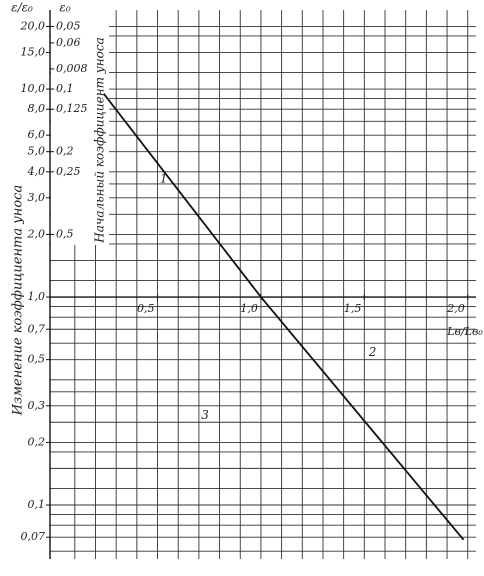  What do you see at coordinates (37, 328) in the screenshot?
I see `y-tick-label: 0,7` at bounding box center [37, 328].